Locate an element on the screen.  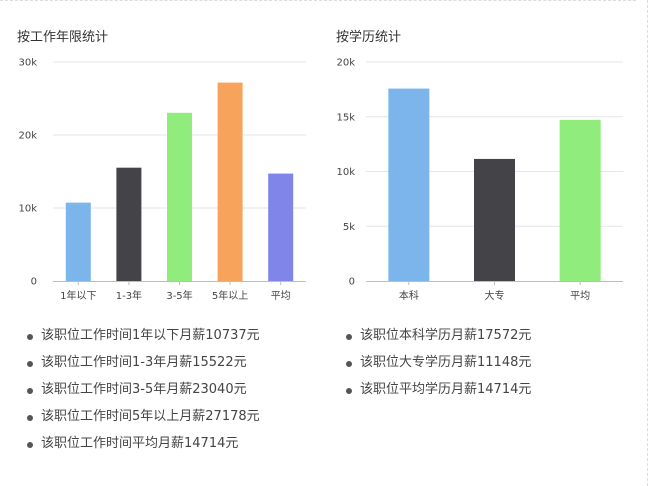
education-chart-title: 按学历统计 is located at coordinates (369, 37).